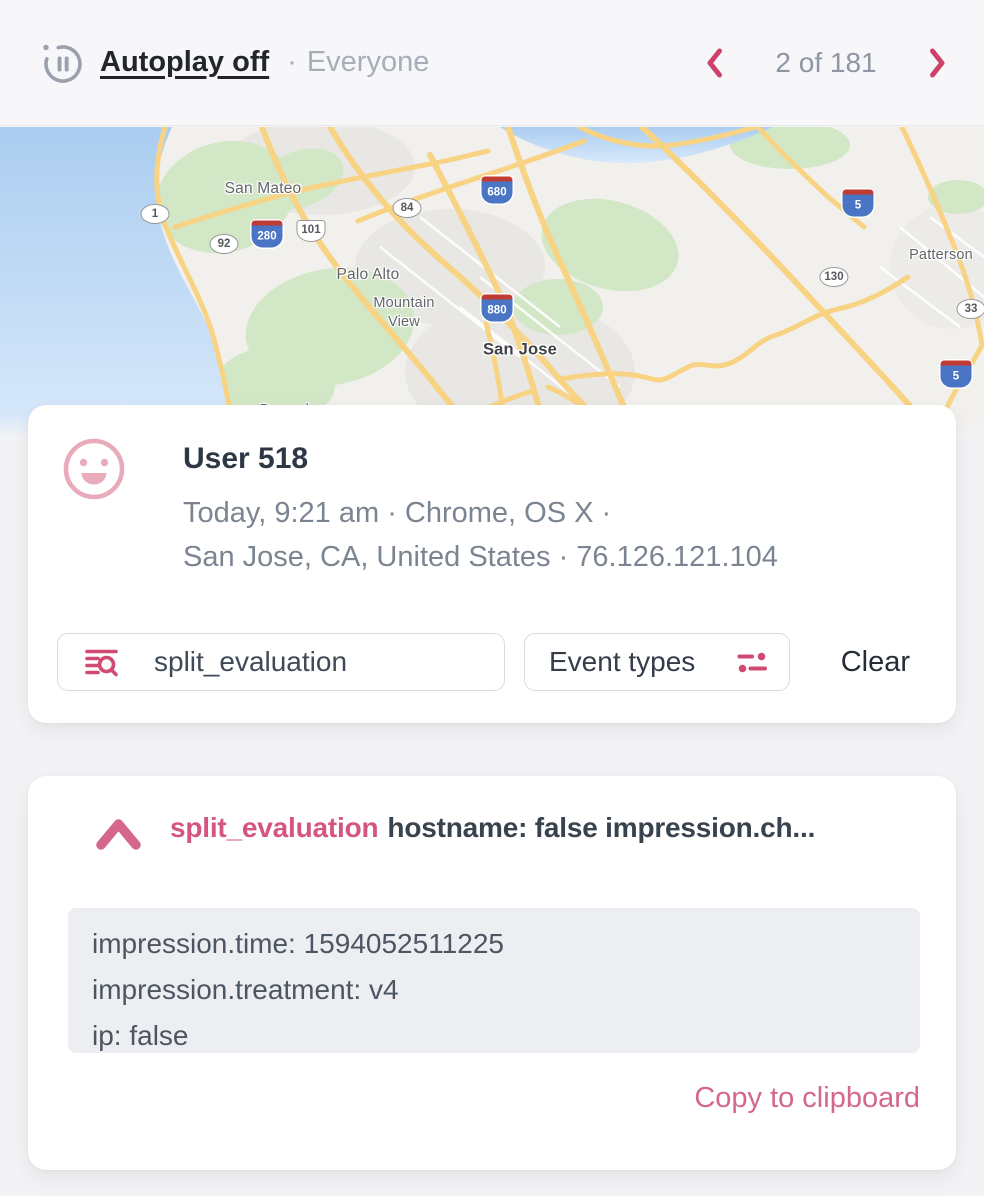  I want to click on map-route-shield: 680, so click(497, 190).